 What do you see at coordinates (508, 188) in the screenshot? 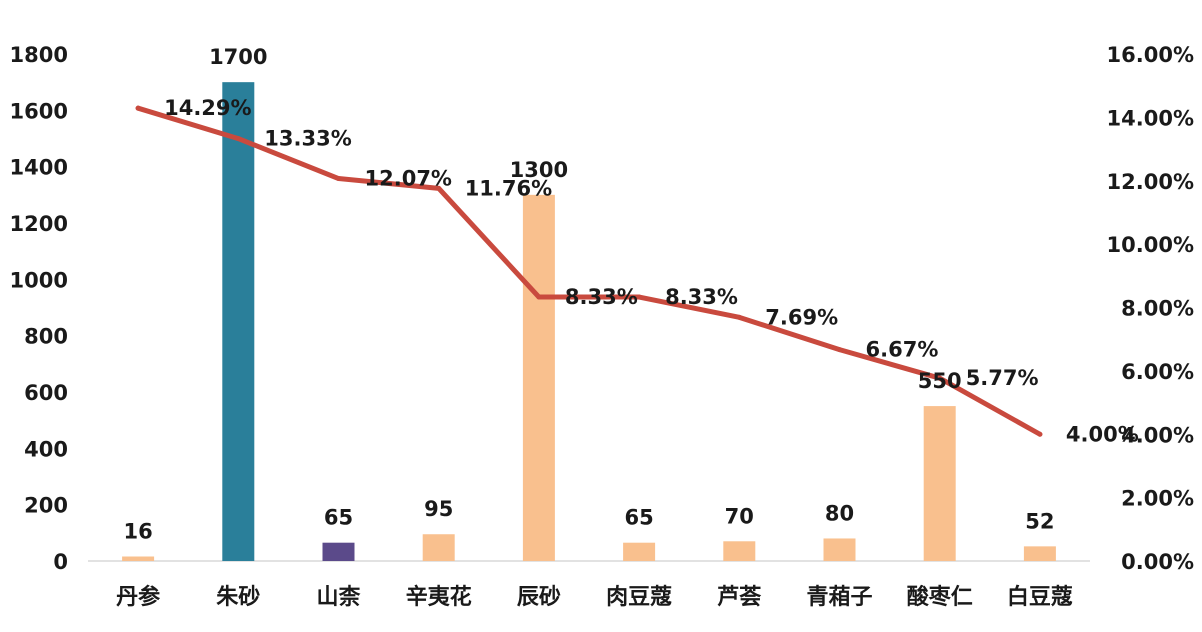
I see `line-value-label: 11.76%` at bounding box center [508, 188].